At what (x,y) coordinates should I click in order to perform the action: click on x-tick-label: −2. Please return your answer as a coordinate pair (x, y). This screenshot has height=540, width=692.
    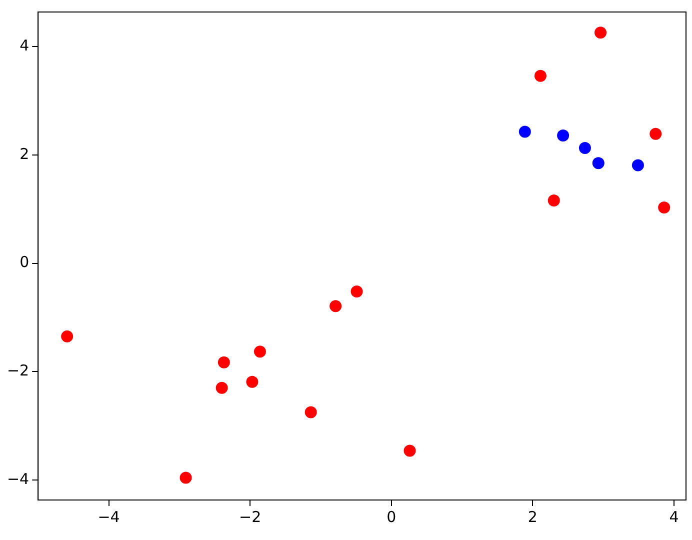
    Looking at the image, I should click on (250, 517).